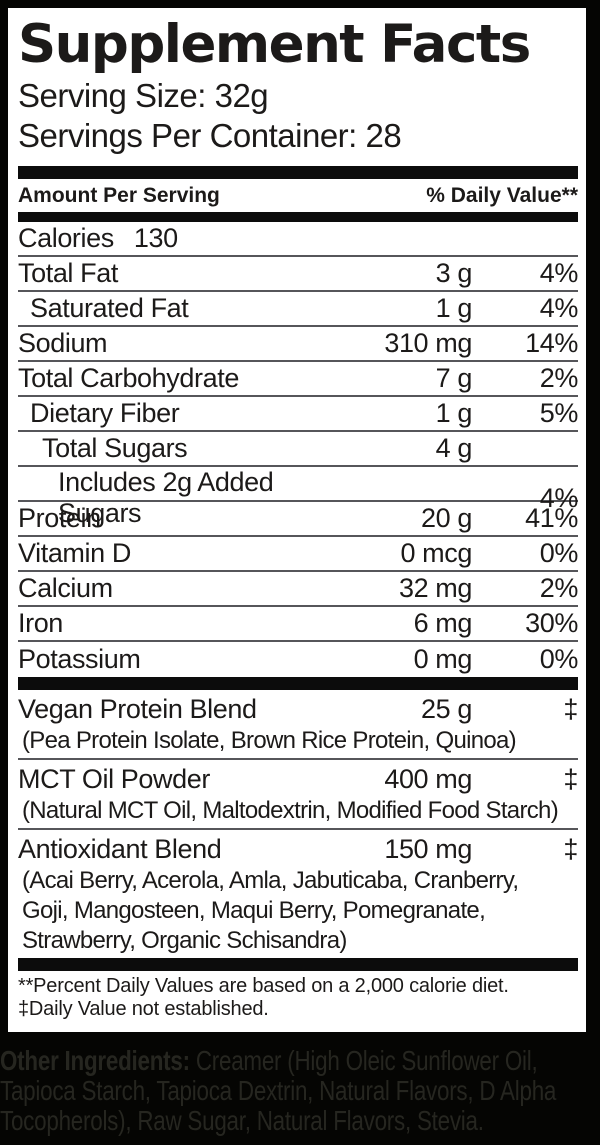 The height and width of the screenshot is (1145, 600). I want to click on footnote-line: ‡Daily Value not established., so click(143, 1009).